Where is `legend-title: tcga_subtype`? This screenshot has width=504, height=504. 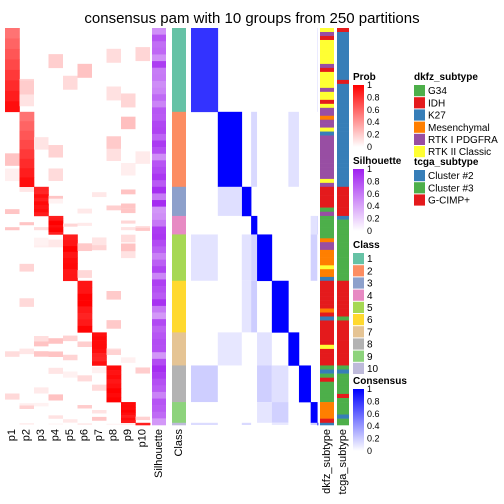
legend-title: tcga_subtype is located at coordinates (446, 162).